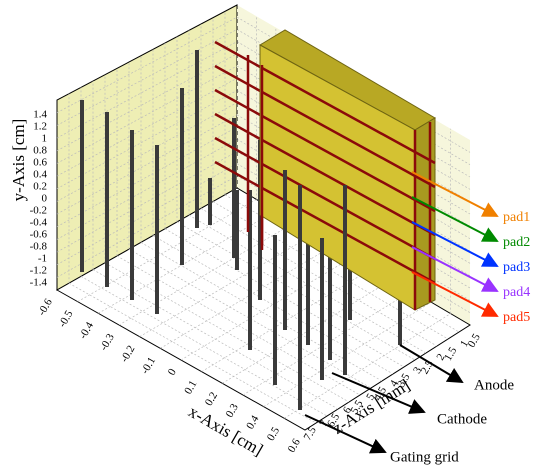 This screenshot has height=472, width=540. Describe the element at coordinates (40, 127) in the screenshot. I see `y-tick-label: 1.2` at that location.